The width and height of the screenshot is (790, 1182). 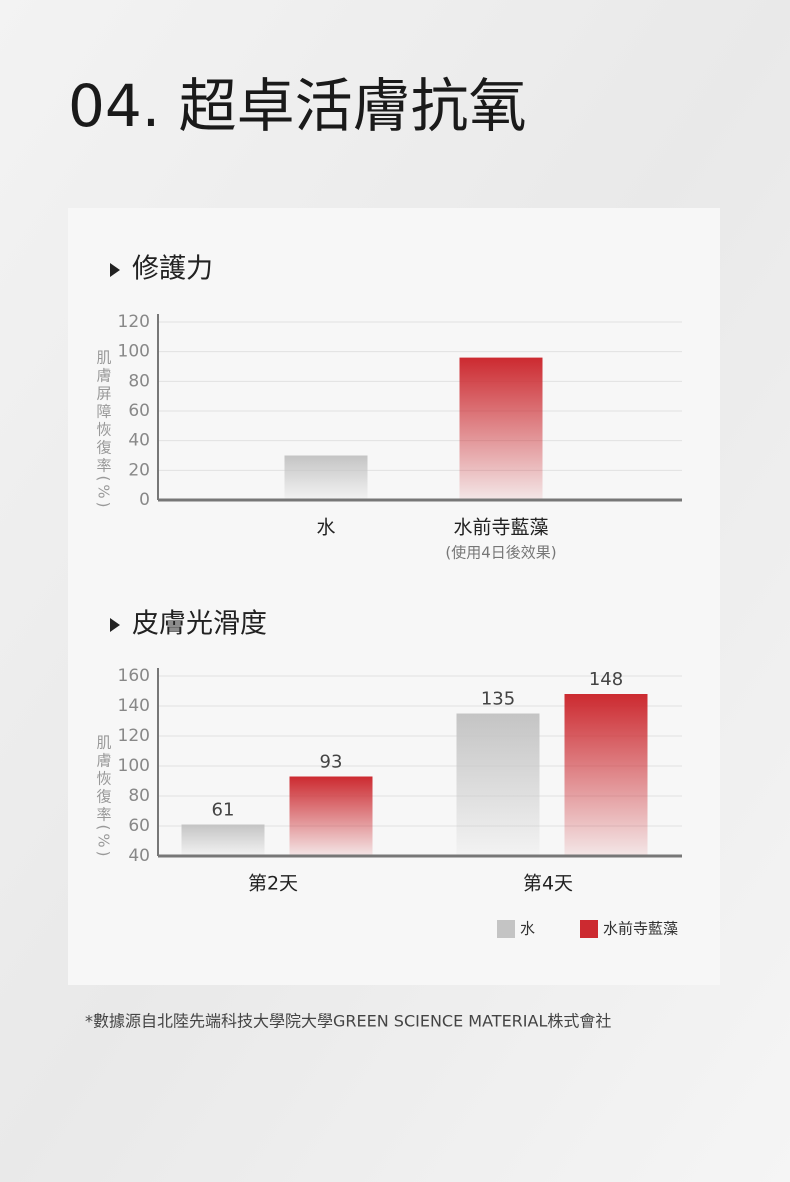 I want to click on chart-title: 皮膚光滑度, so click(x=199, y=624).